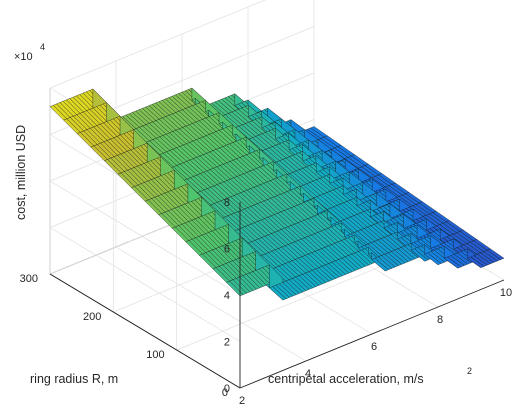 The height and width of the screenshot is (411, 529). I want to click on x-axis-label: centripetal acceleration, m/s 2, so click(370, 376).